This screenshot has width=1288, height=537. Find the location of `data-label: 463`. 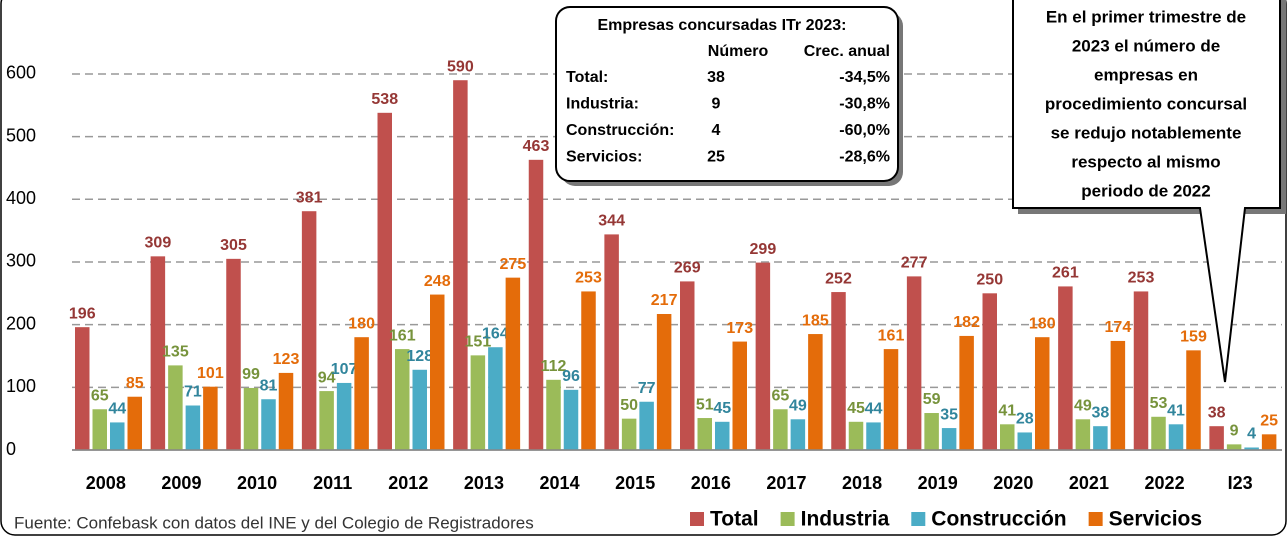

data-label: 463 is located at coordinates (536, 146).